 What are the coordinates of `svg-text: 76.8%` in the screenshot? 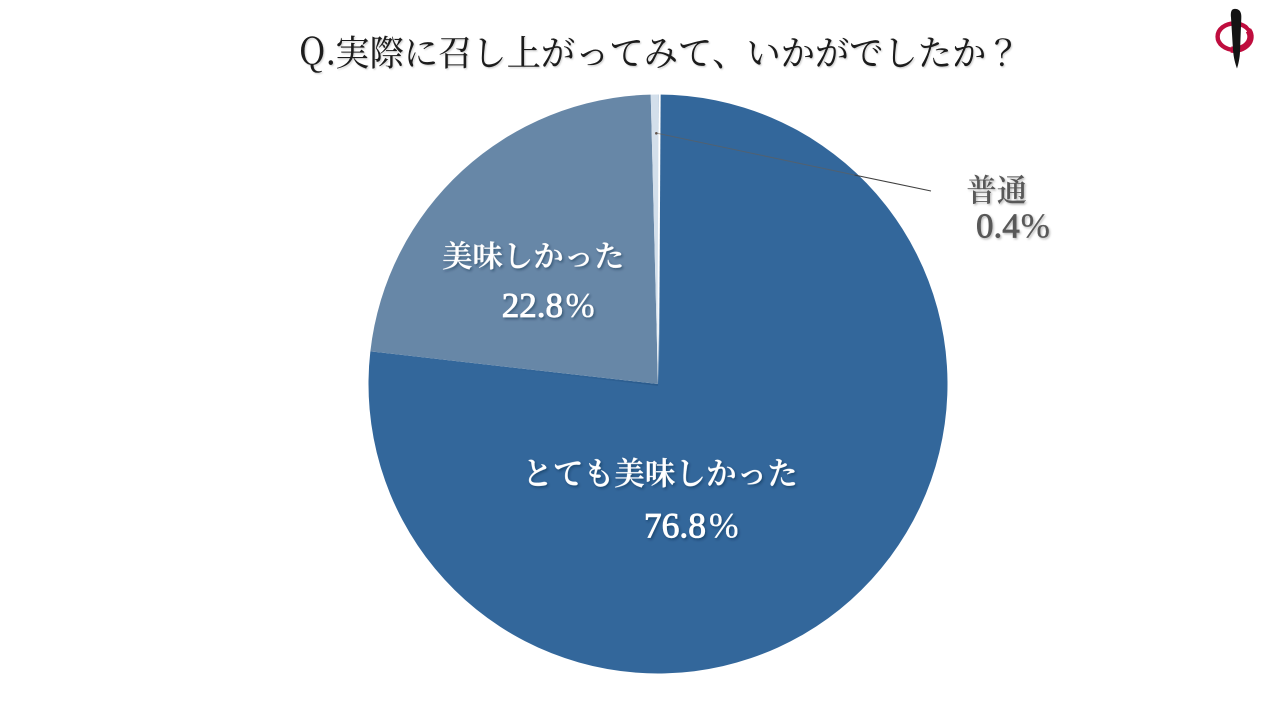 It's located at (691, 526).